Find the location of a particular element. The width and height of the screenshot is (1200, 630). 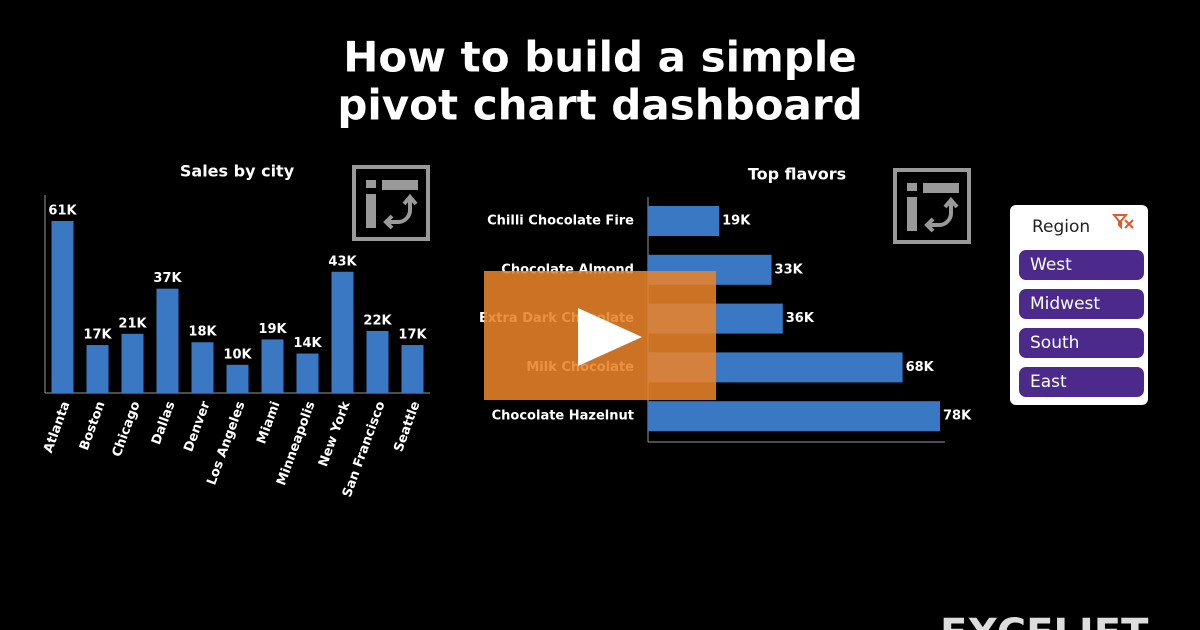

value-label: 18K is located at coordinates (202, 332).